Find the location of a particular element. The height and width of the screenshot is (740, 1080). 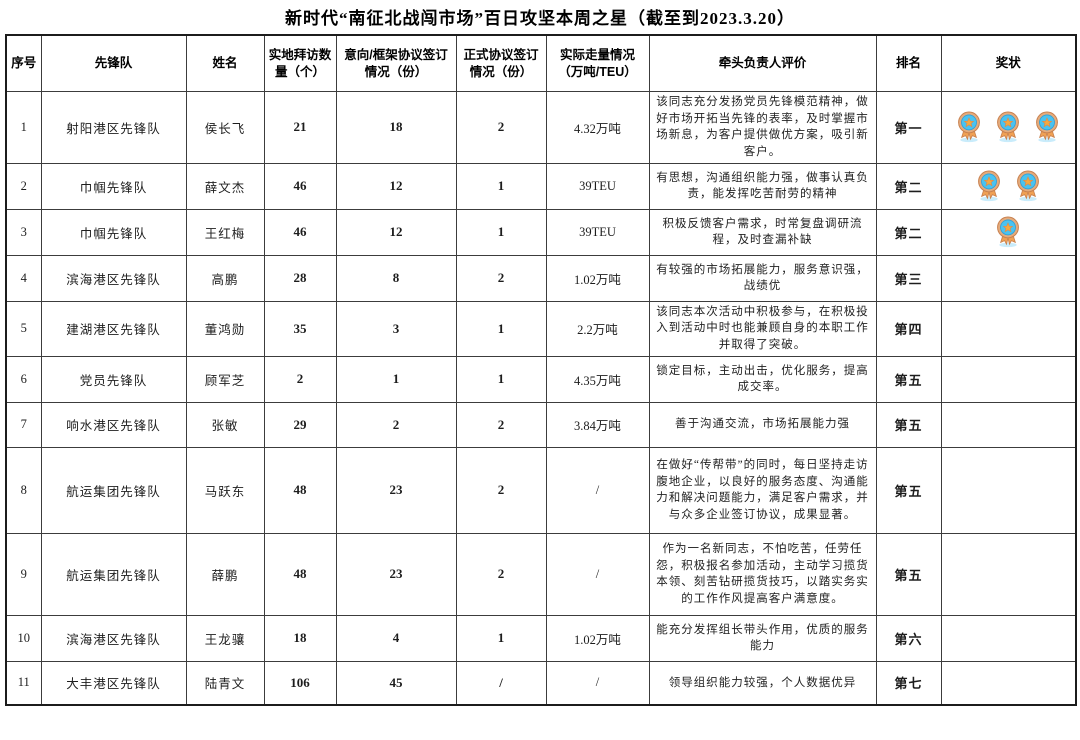

evaluation-cell: 有思想，沟通组织能力强，做事认真负责，能发挥吃苦耐劳的精神 is located at coordinates (762, 186).